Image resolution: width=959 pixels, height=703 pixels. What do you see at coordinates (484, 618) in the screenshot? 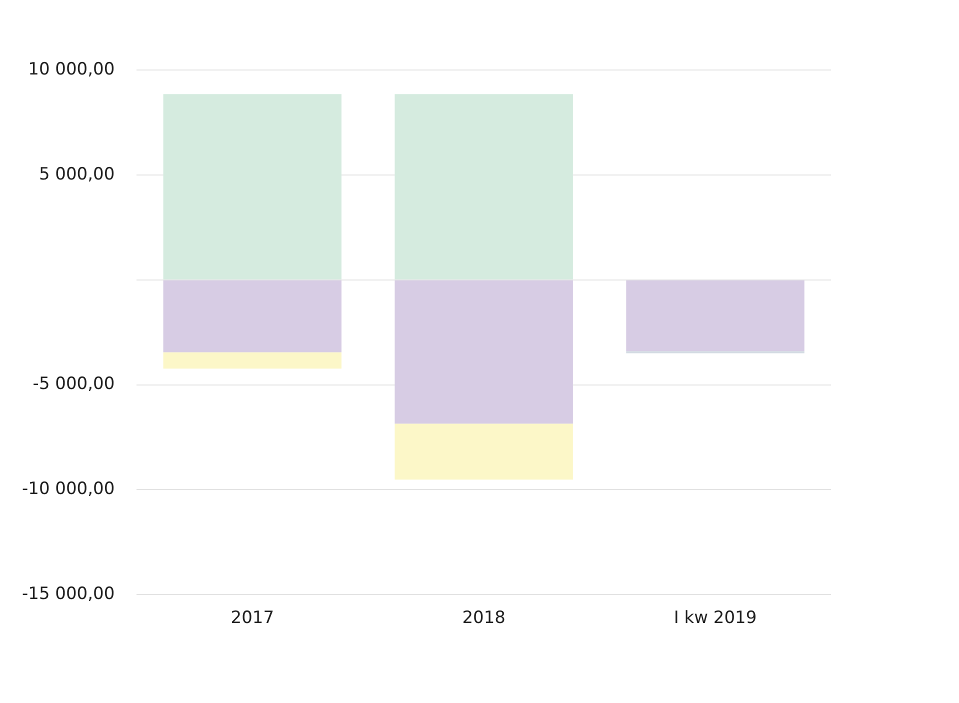
I see `x-tick-label: 2018` at bounding box center [484, 618].